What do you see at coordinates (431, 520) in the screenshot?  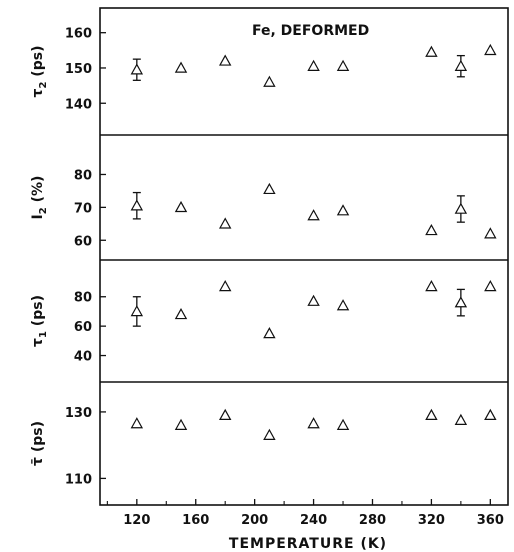 I see `x-tick-label: 320` at bounding box center [431, 520].